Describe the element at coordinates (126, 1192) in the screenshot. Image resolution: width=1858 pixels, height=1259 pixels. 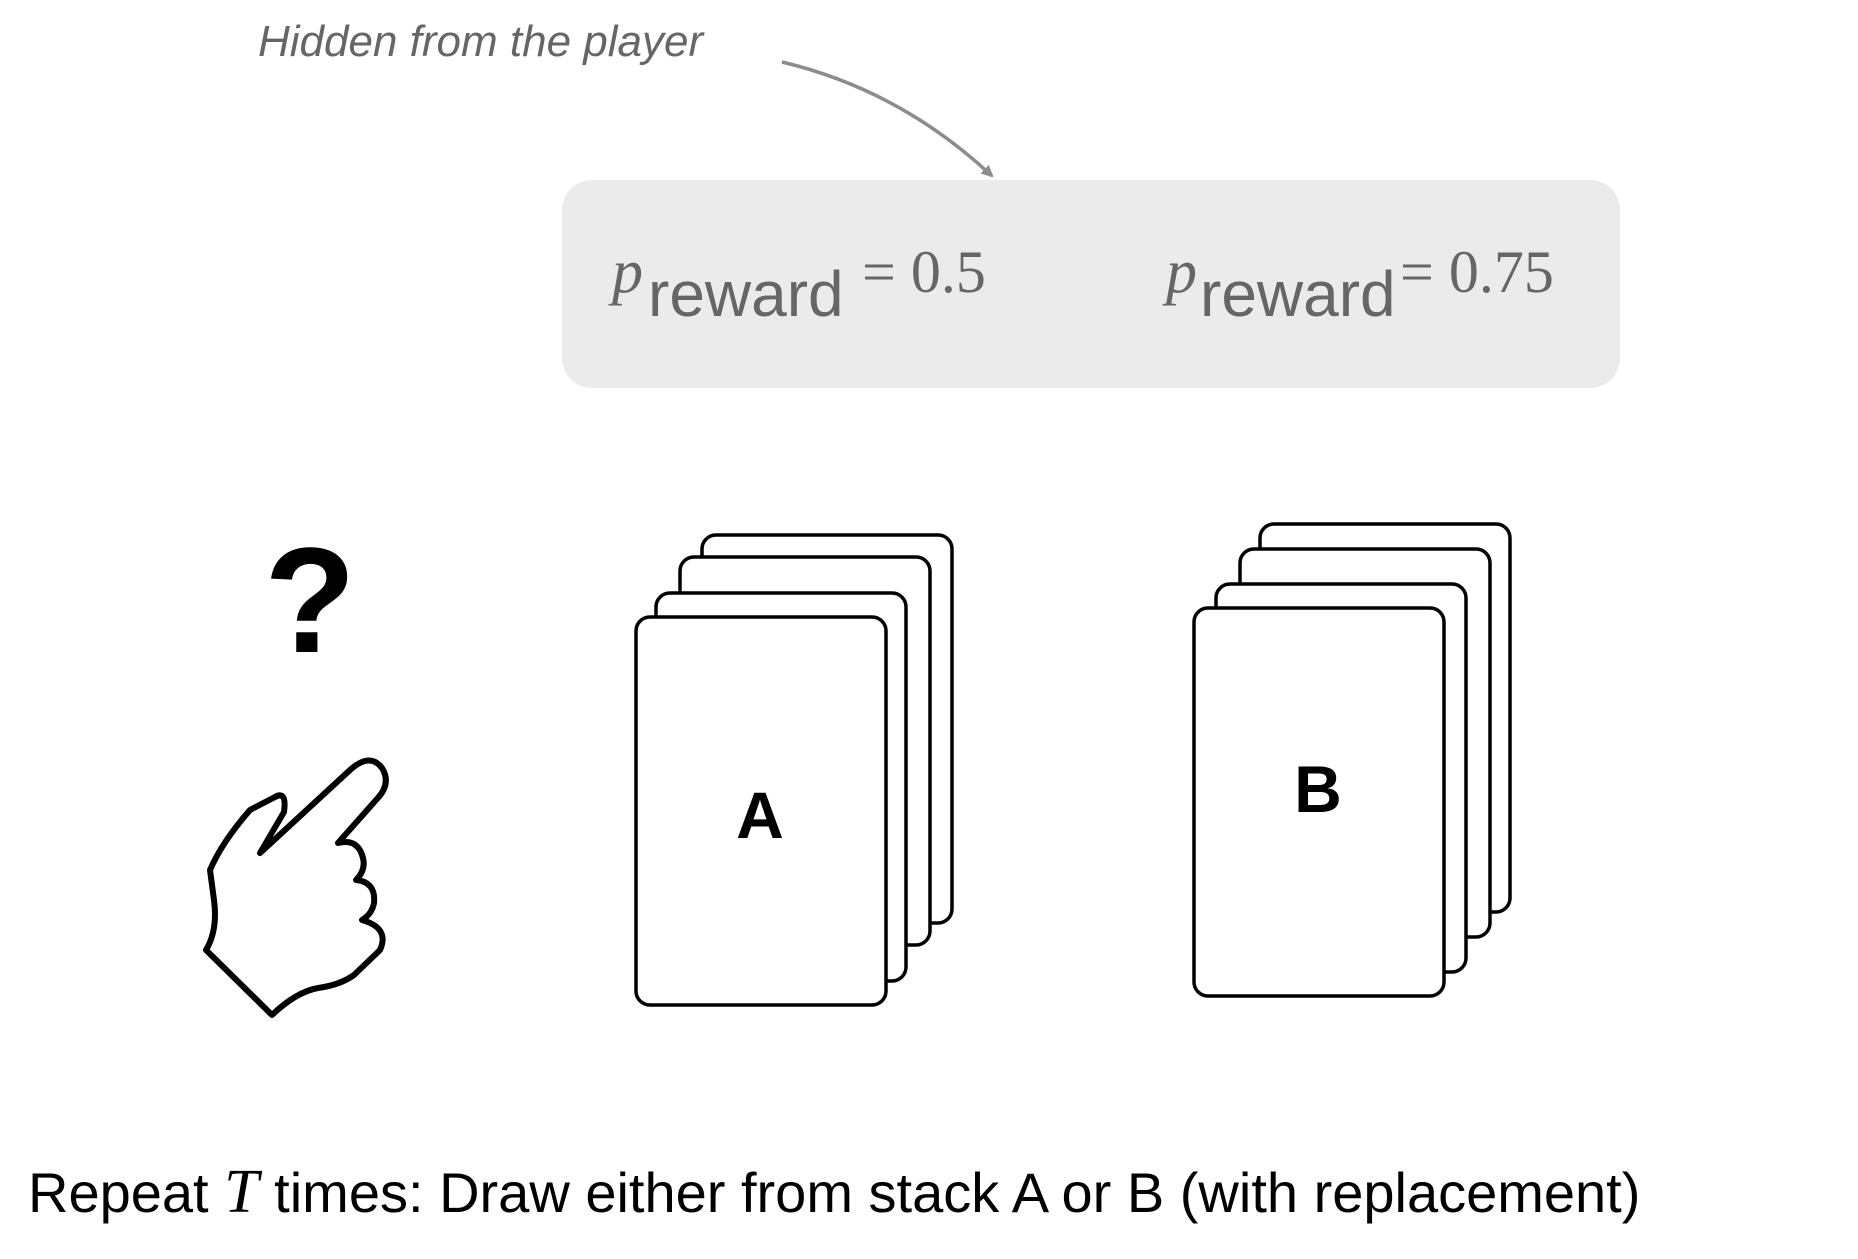
I see `caption-prefix: Repeat` at that location.